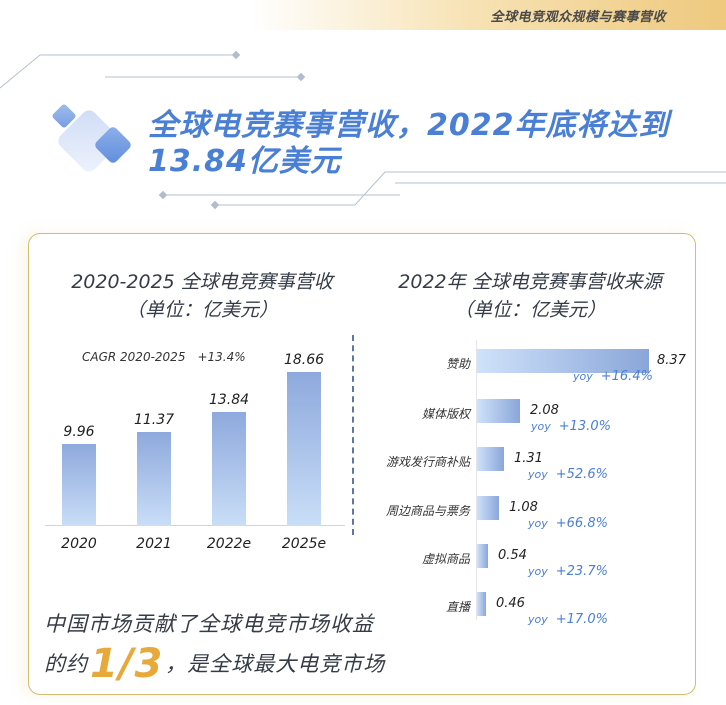 This screenshot has height=705, width=726. Describe the element at coordinates (581, 571) in the screenshot. I see `yoy-value: +23.7%` at that location.